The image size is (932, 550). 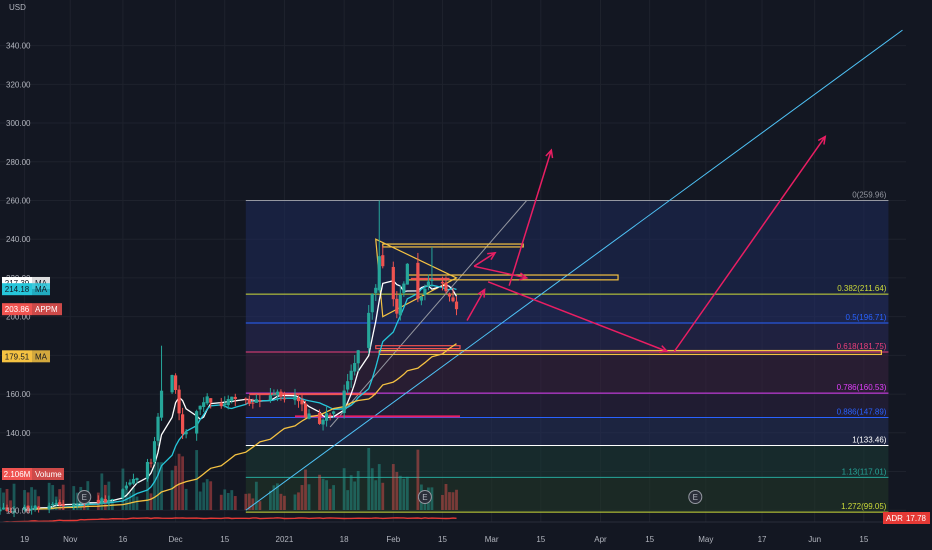 What do you see at coordinates (864, 506) in the screenshot?
I see `fib-level-label: 1.272(99.05)` at bounding box center [864, 506].